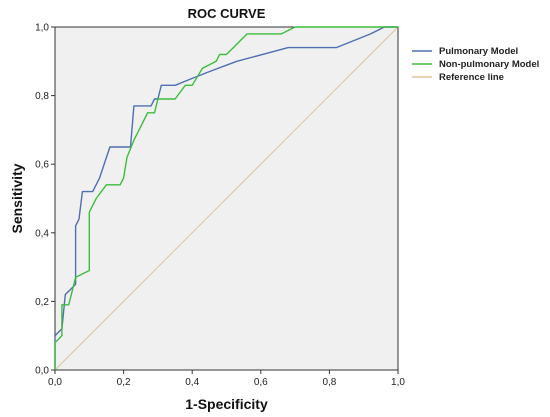 Image resolution: width=550 pixels, height=417 pixels. Describe the element at coordinates (42, 165) in the screenshot. I see `y-tick-label: 0,6` at that location.